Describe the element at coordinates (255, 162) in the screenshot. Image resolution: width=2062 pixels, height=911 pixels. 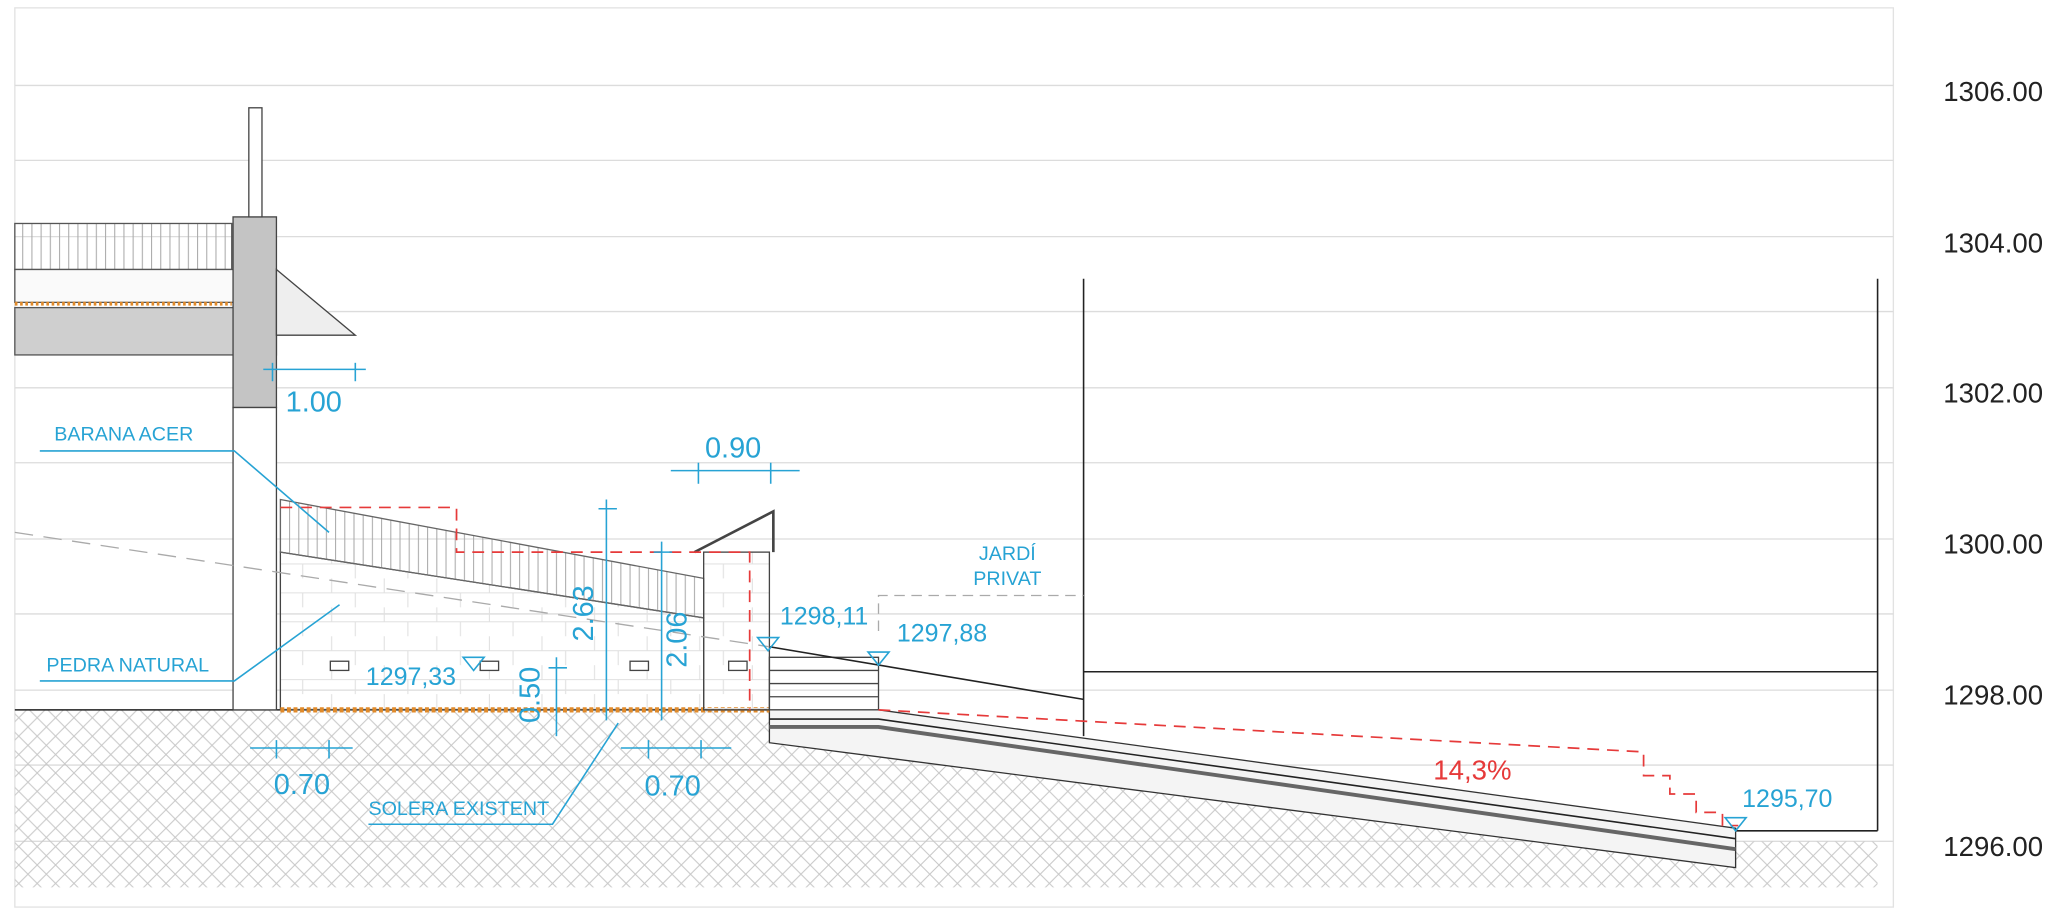
I see `chimney` at that location.